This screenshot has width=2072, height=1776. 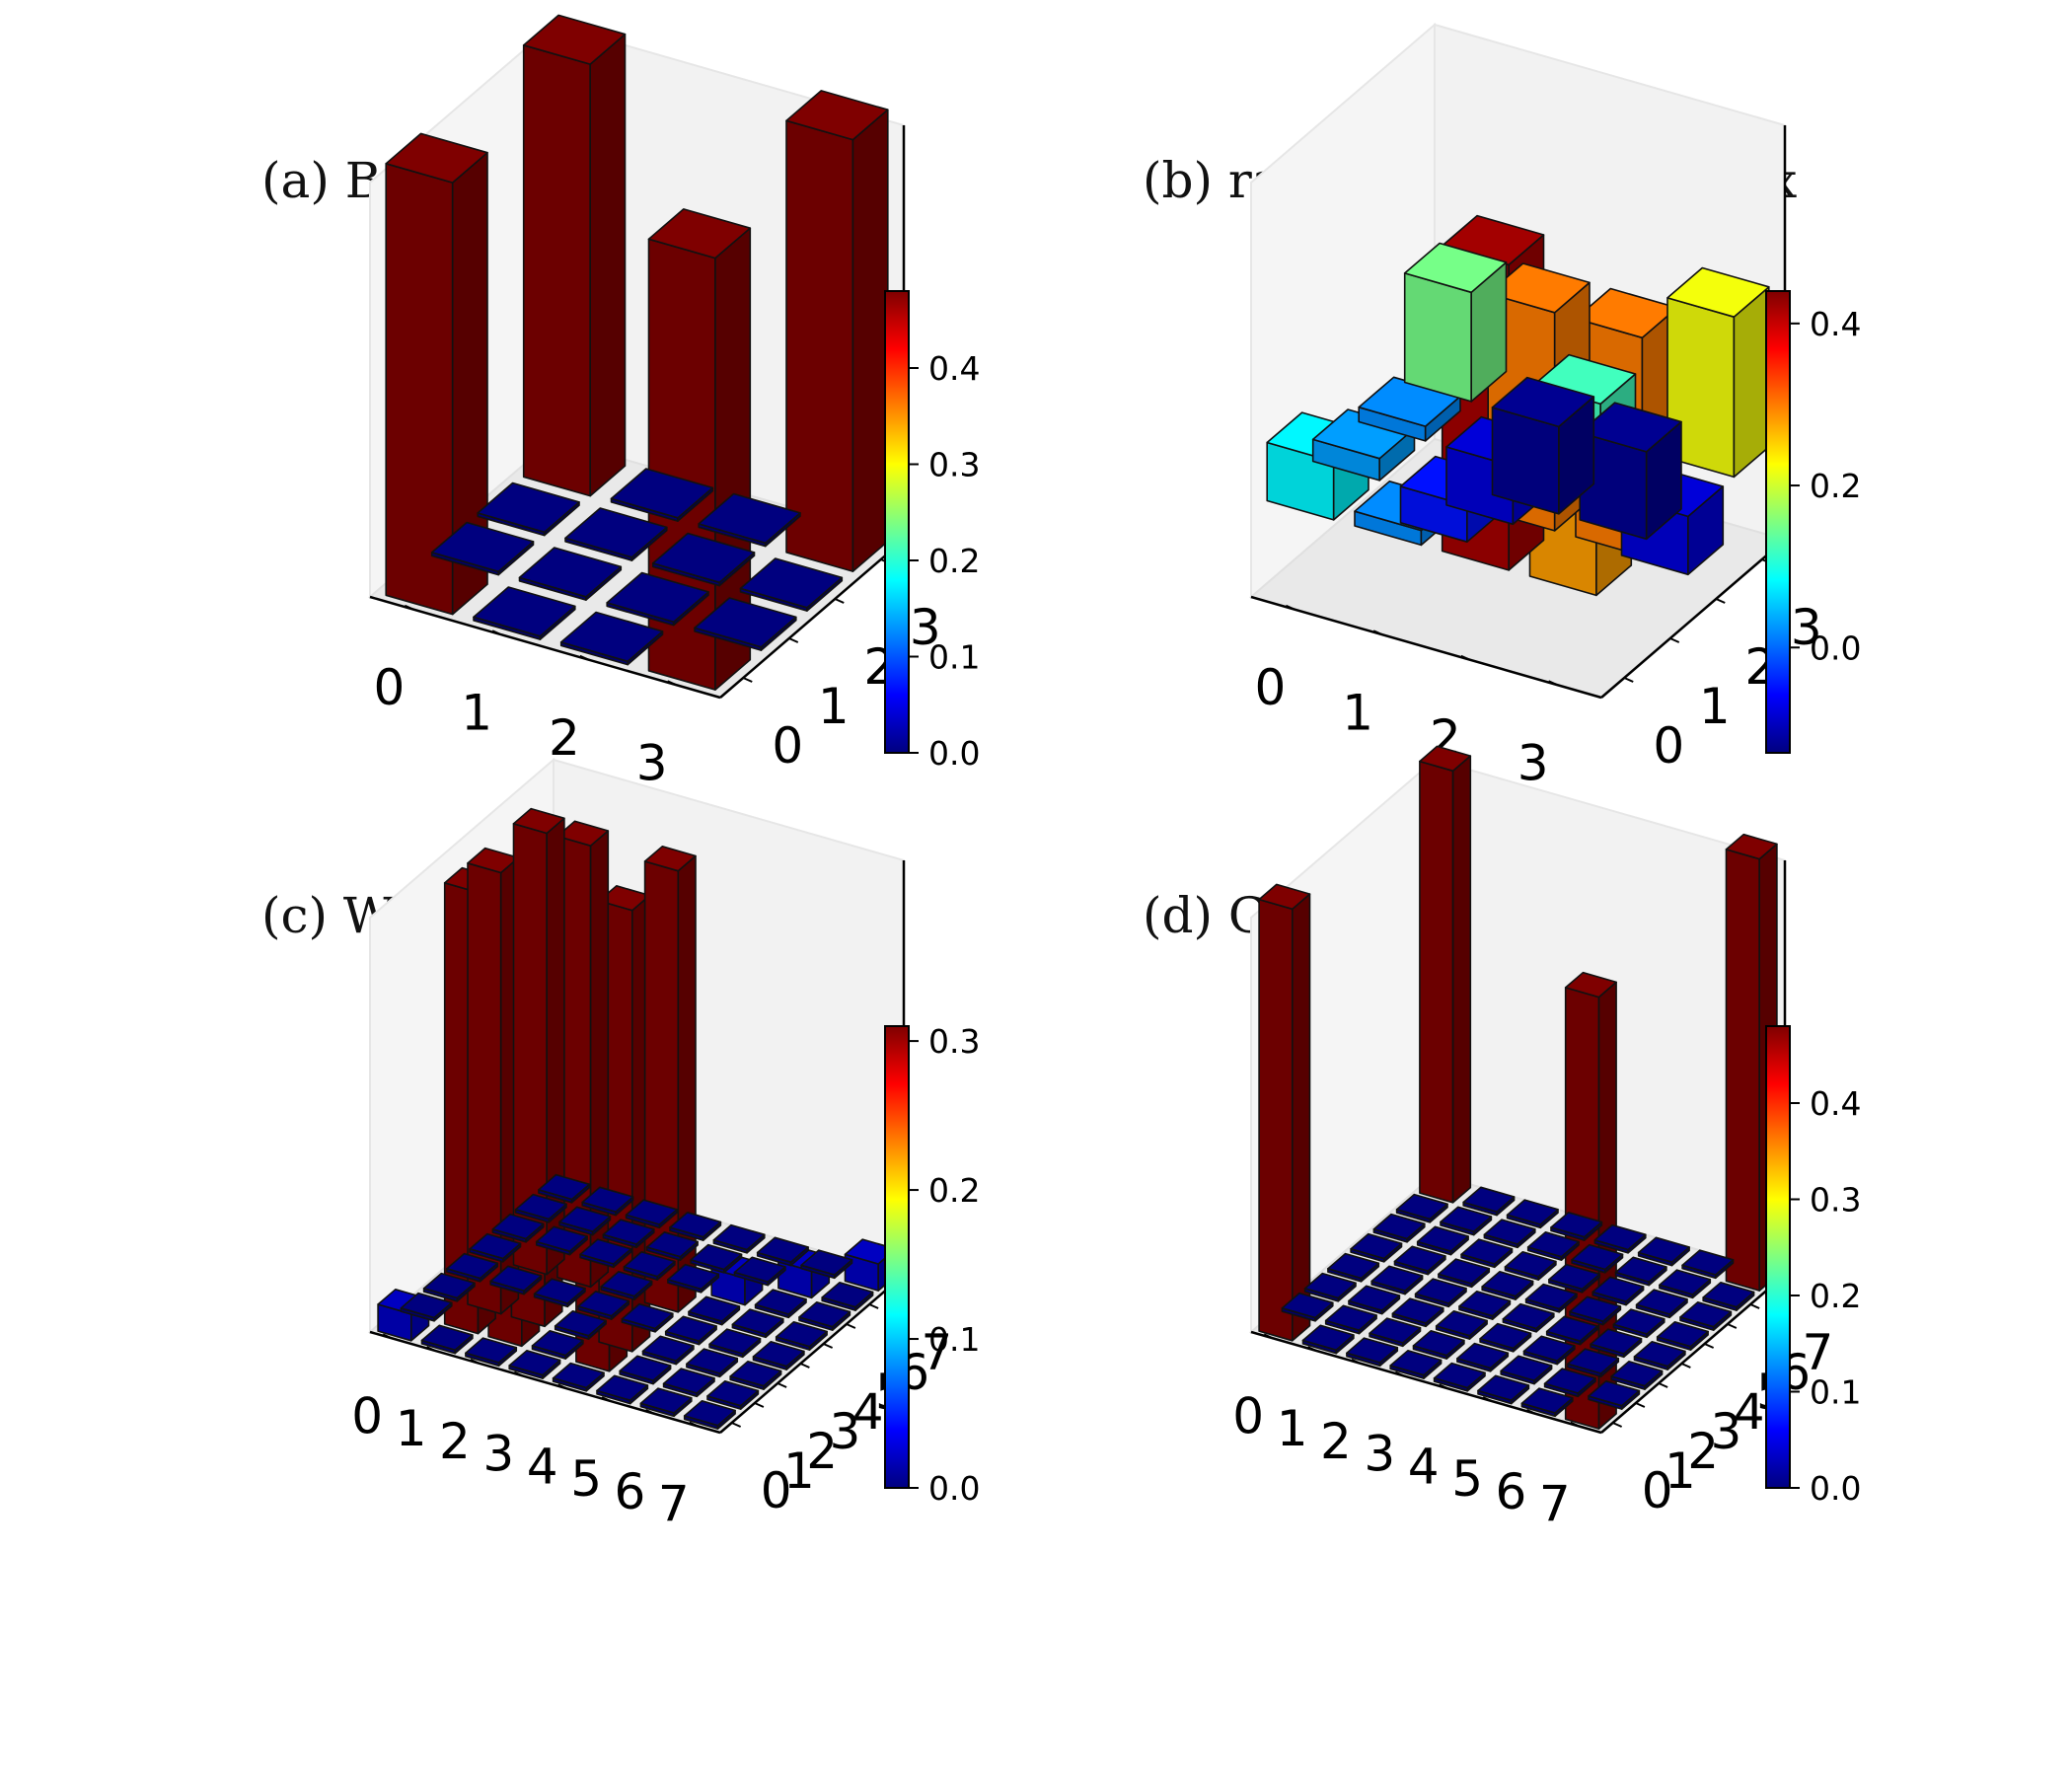 I want to click on panel-d-colorbar: 0.0 0.1 0.2 0.3 0.4, so click(x=1813, y=1267).